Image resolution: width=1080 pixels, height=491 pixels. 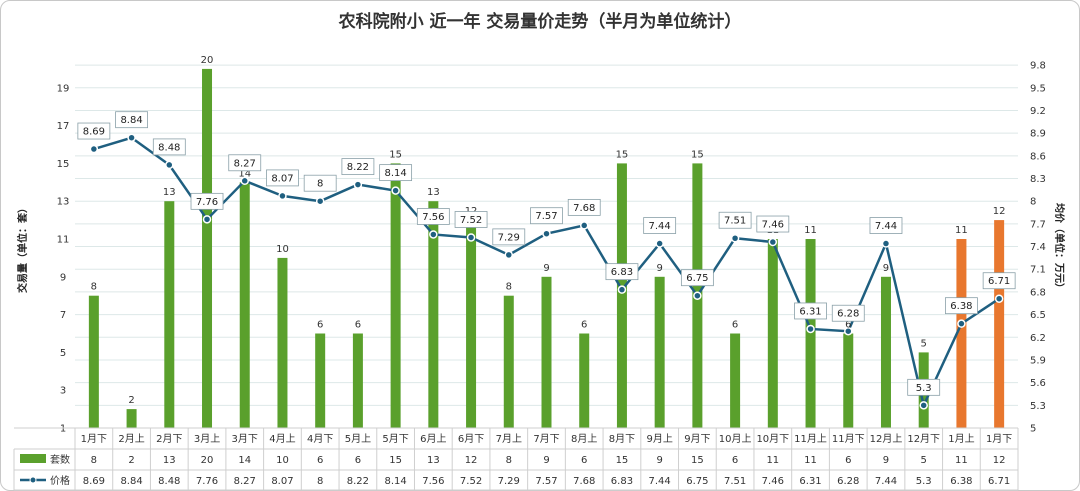 I want to click on table-price-cell: 8.14, so click(x=395, y=481).